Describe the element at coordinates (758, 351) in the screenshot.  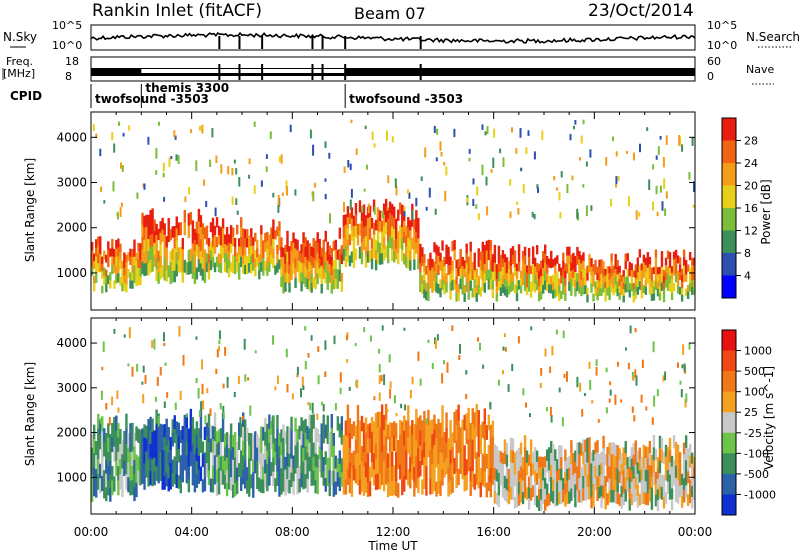
I see `colorbar-tick-label: 1000` at that location.